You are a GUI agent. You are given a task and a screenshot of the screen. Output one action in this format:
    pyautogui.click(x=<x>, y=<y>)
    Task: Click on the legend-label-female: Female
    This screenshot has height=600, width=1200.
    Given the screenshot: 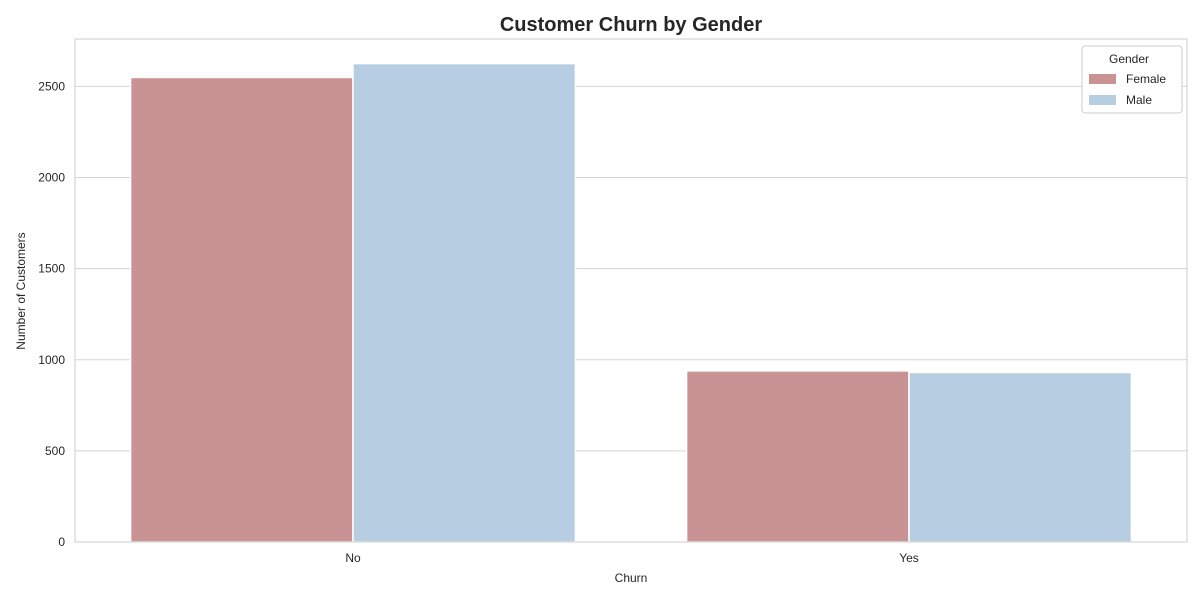 What is the action you would take?
    pyautogui.click(x=1146, y=79)
    